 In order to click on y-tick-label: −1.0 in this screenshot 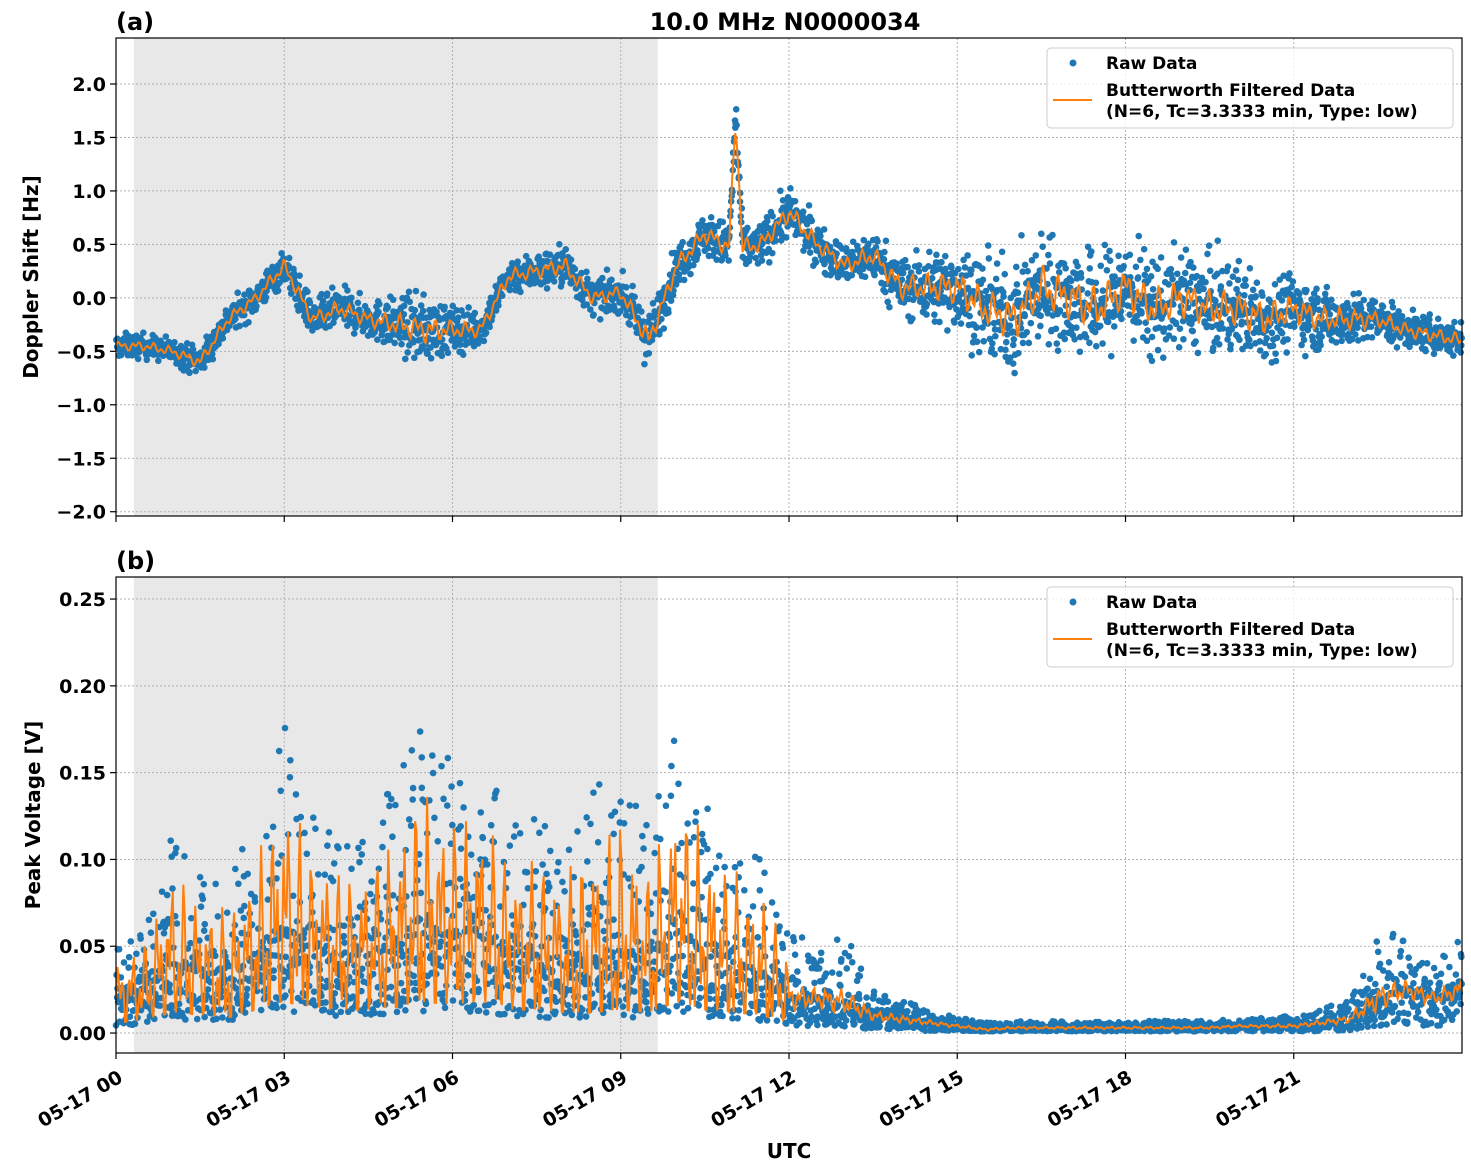, I will do `click(81, 406)`.